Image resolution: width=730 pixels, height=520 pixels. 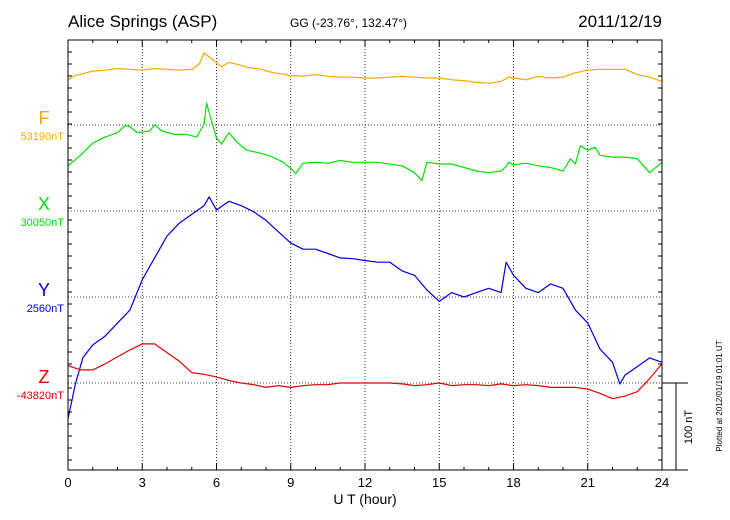 What do you see at coordinates (43, 223) in the screenshot?
I see `channel-baseline-x: 30050nT` at bounding box center [43, 223].